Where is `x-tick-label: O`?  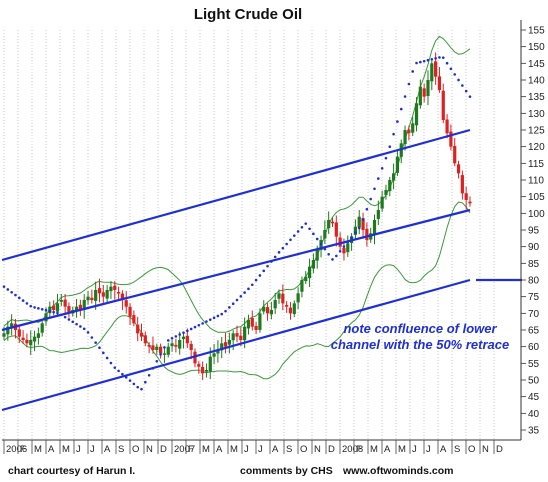
x-tick-label: O is located at coordinates (471, 449).